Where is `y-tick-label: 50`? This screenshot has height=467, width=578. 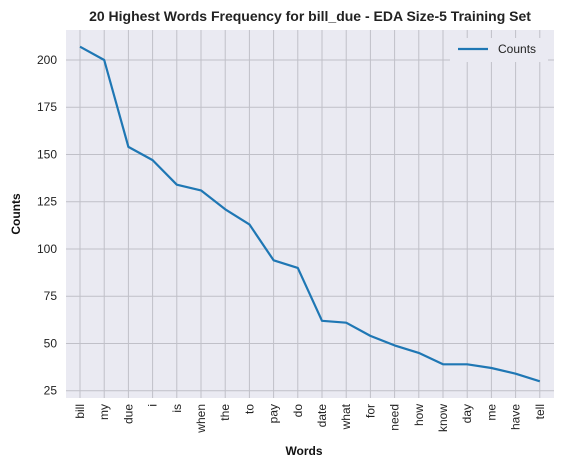 y-tick-label: 50 is located at coordinates (51, 343).